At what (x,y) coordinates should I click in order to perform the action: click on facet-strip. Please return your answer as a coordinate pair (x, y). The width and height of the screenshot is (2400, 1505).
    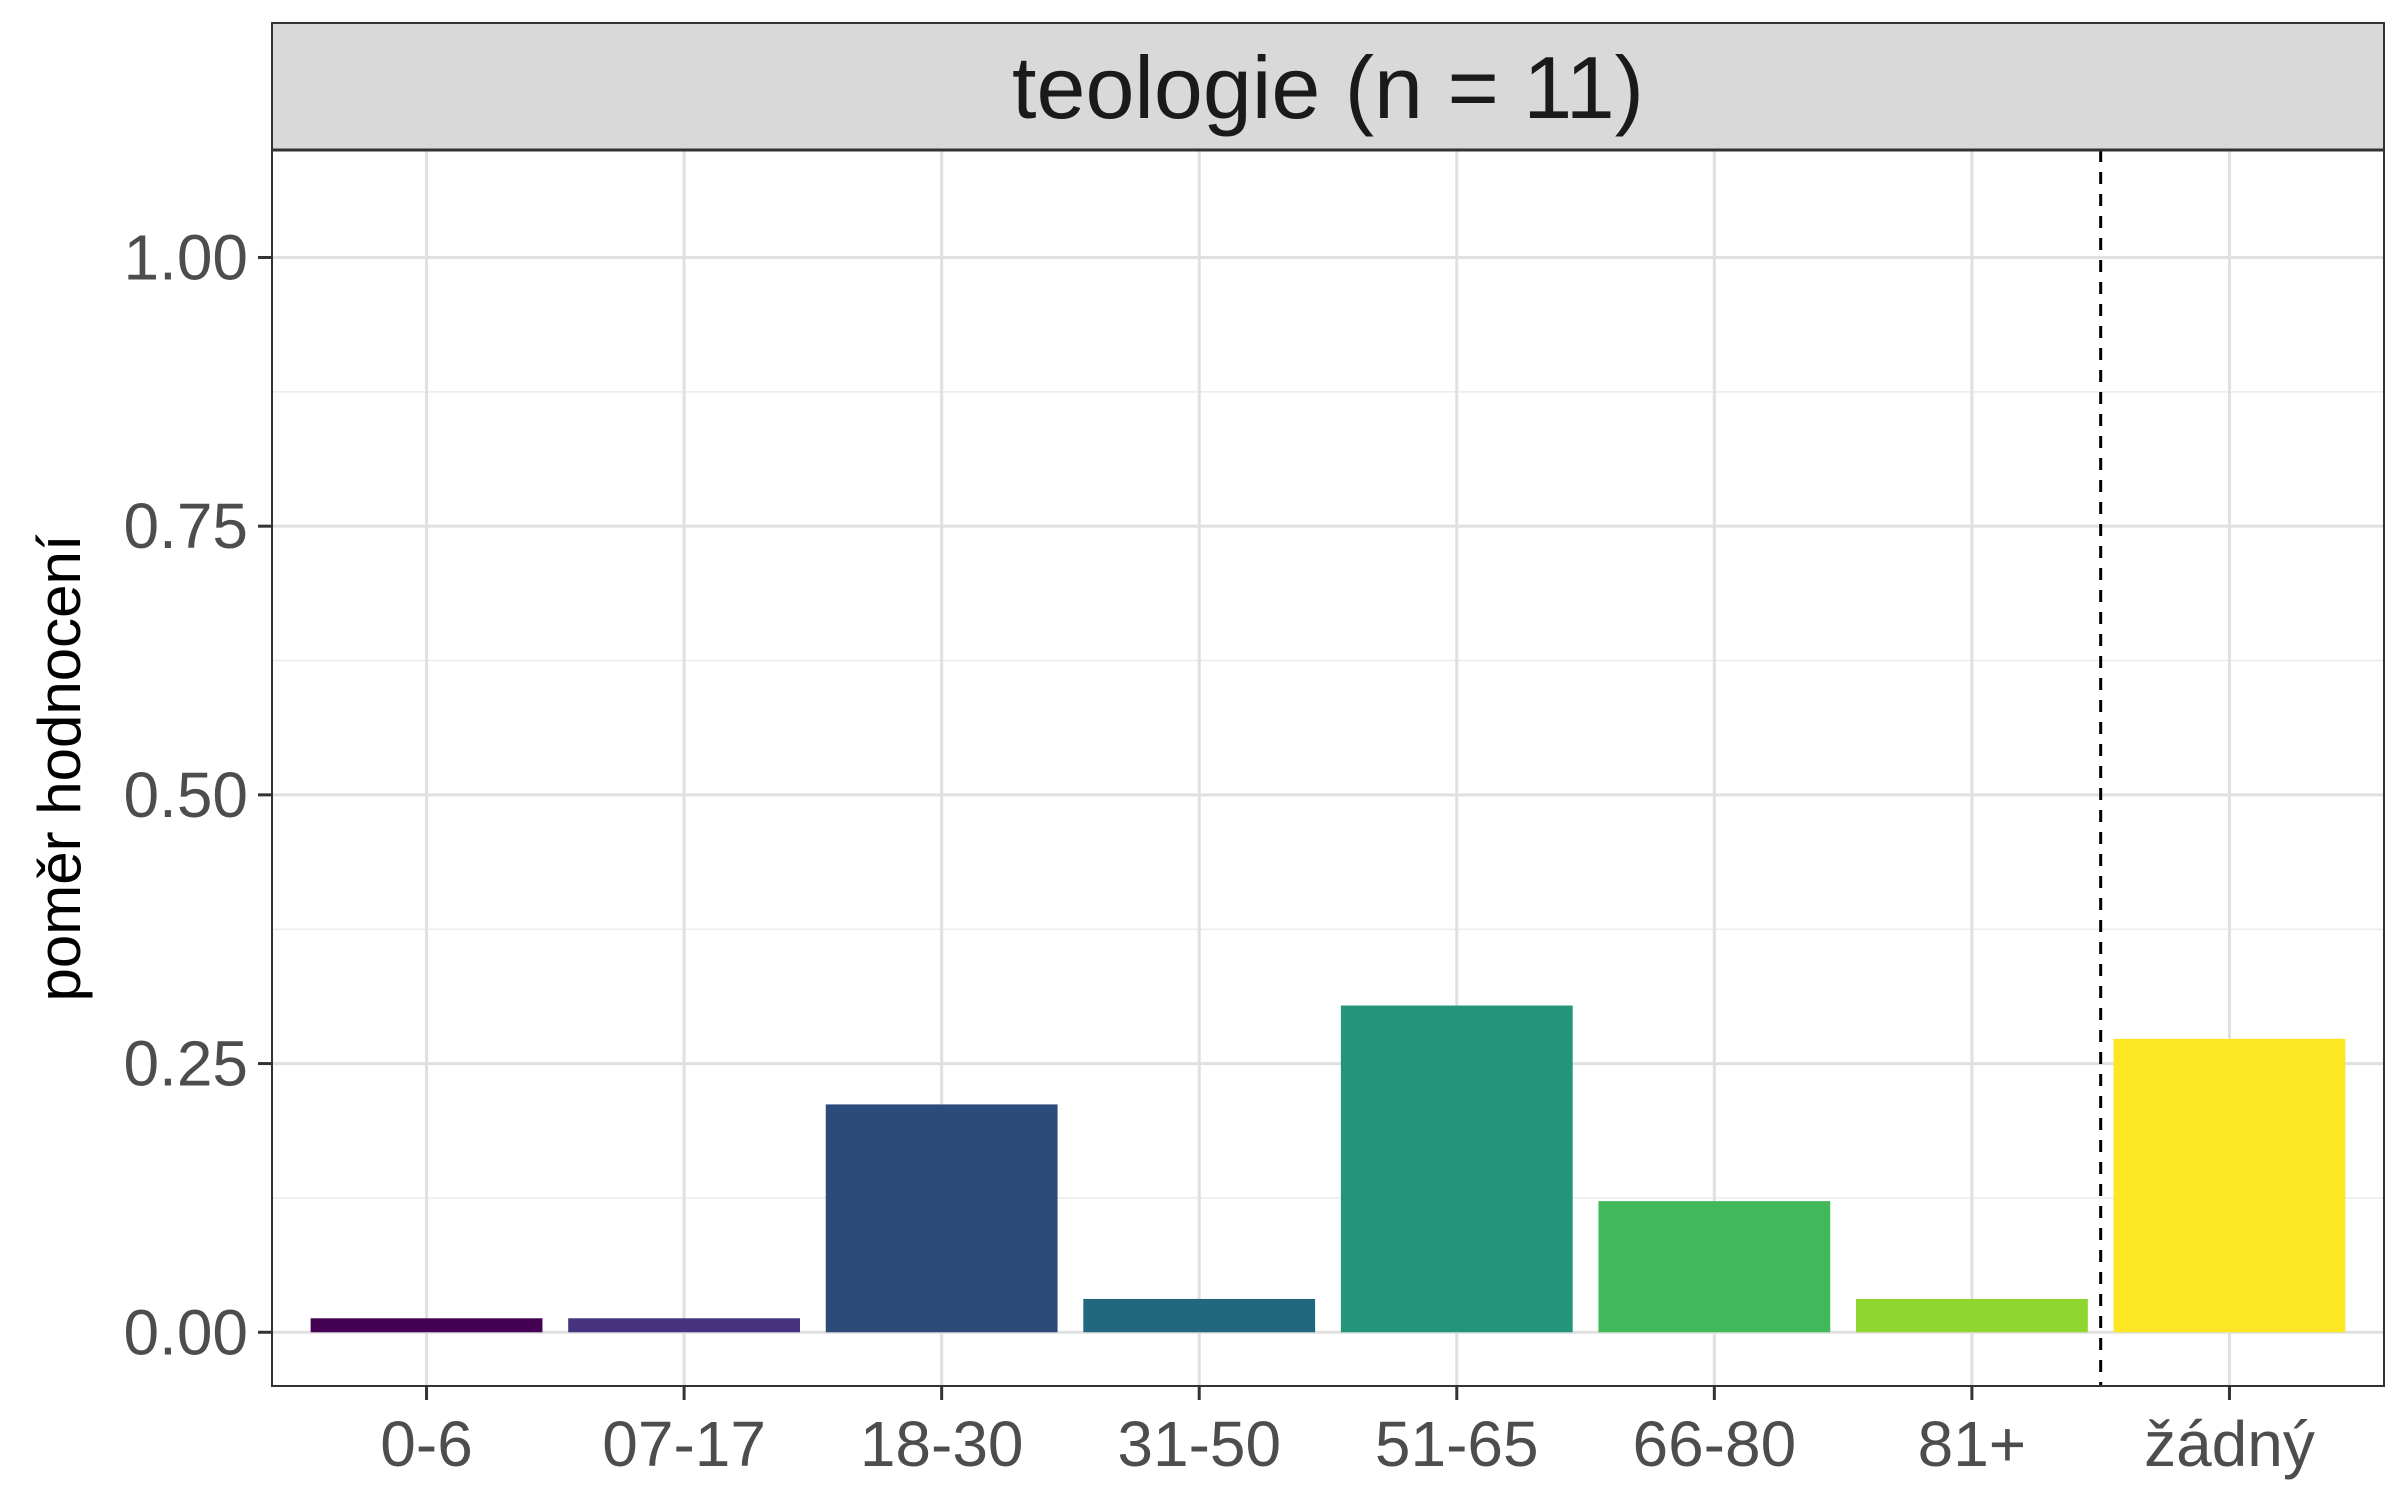
    Looking at the image, I should click on (1328, 86).